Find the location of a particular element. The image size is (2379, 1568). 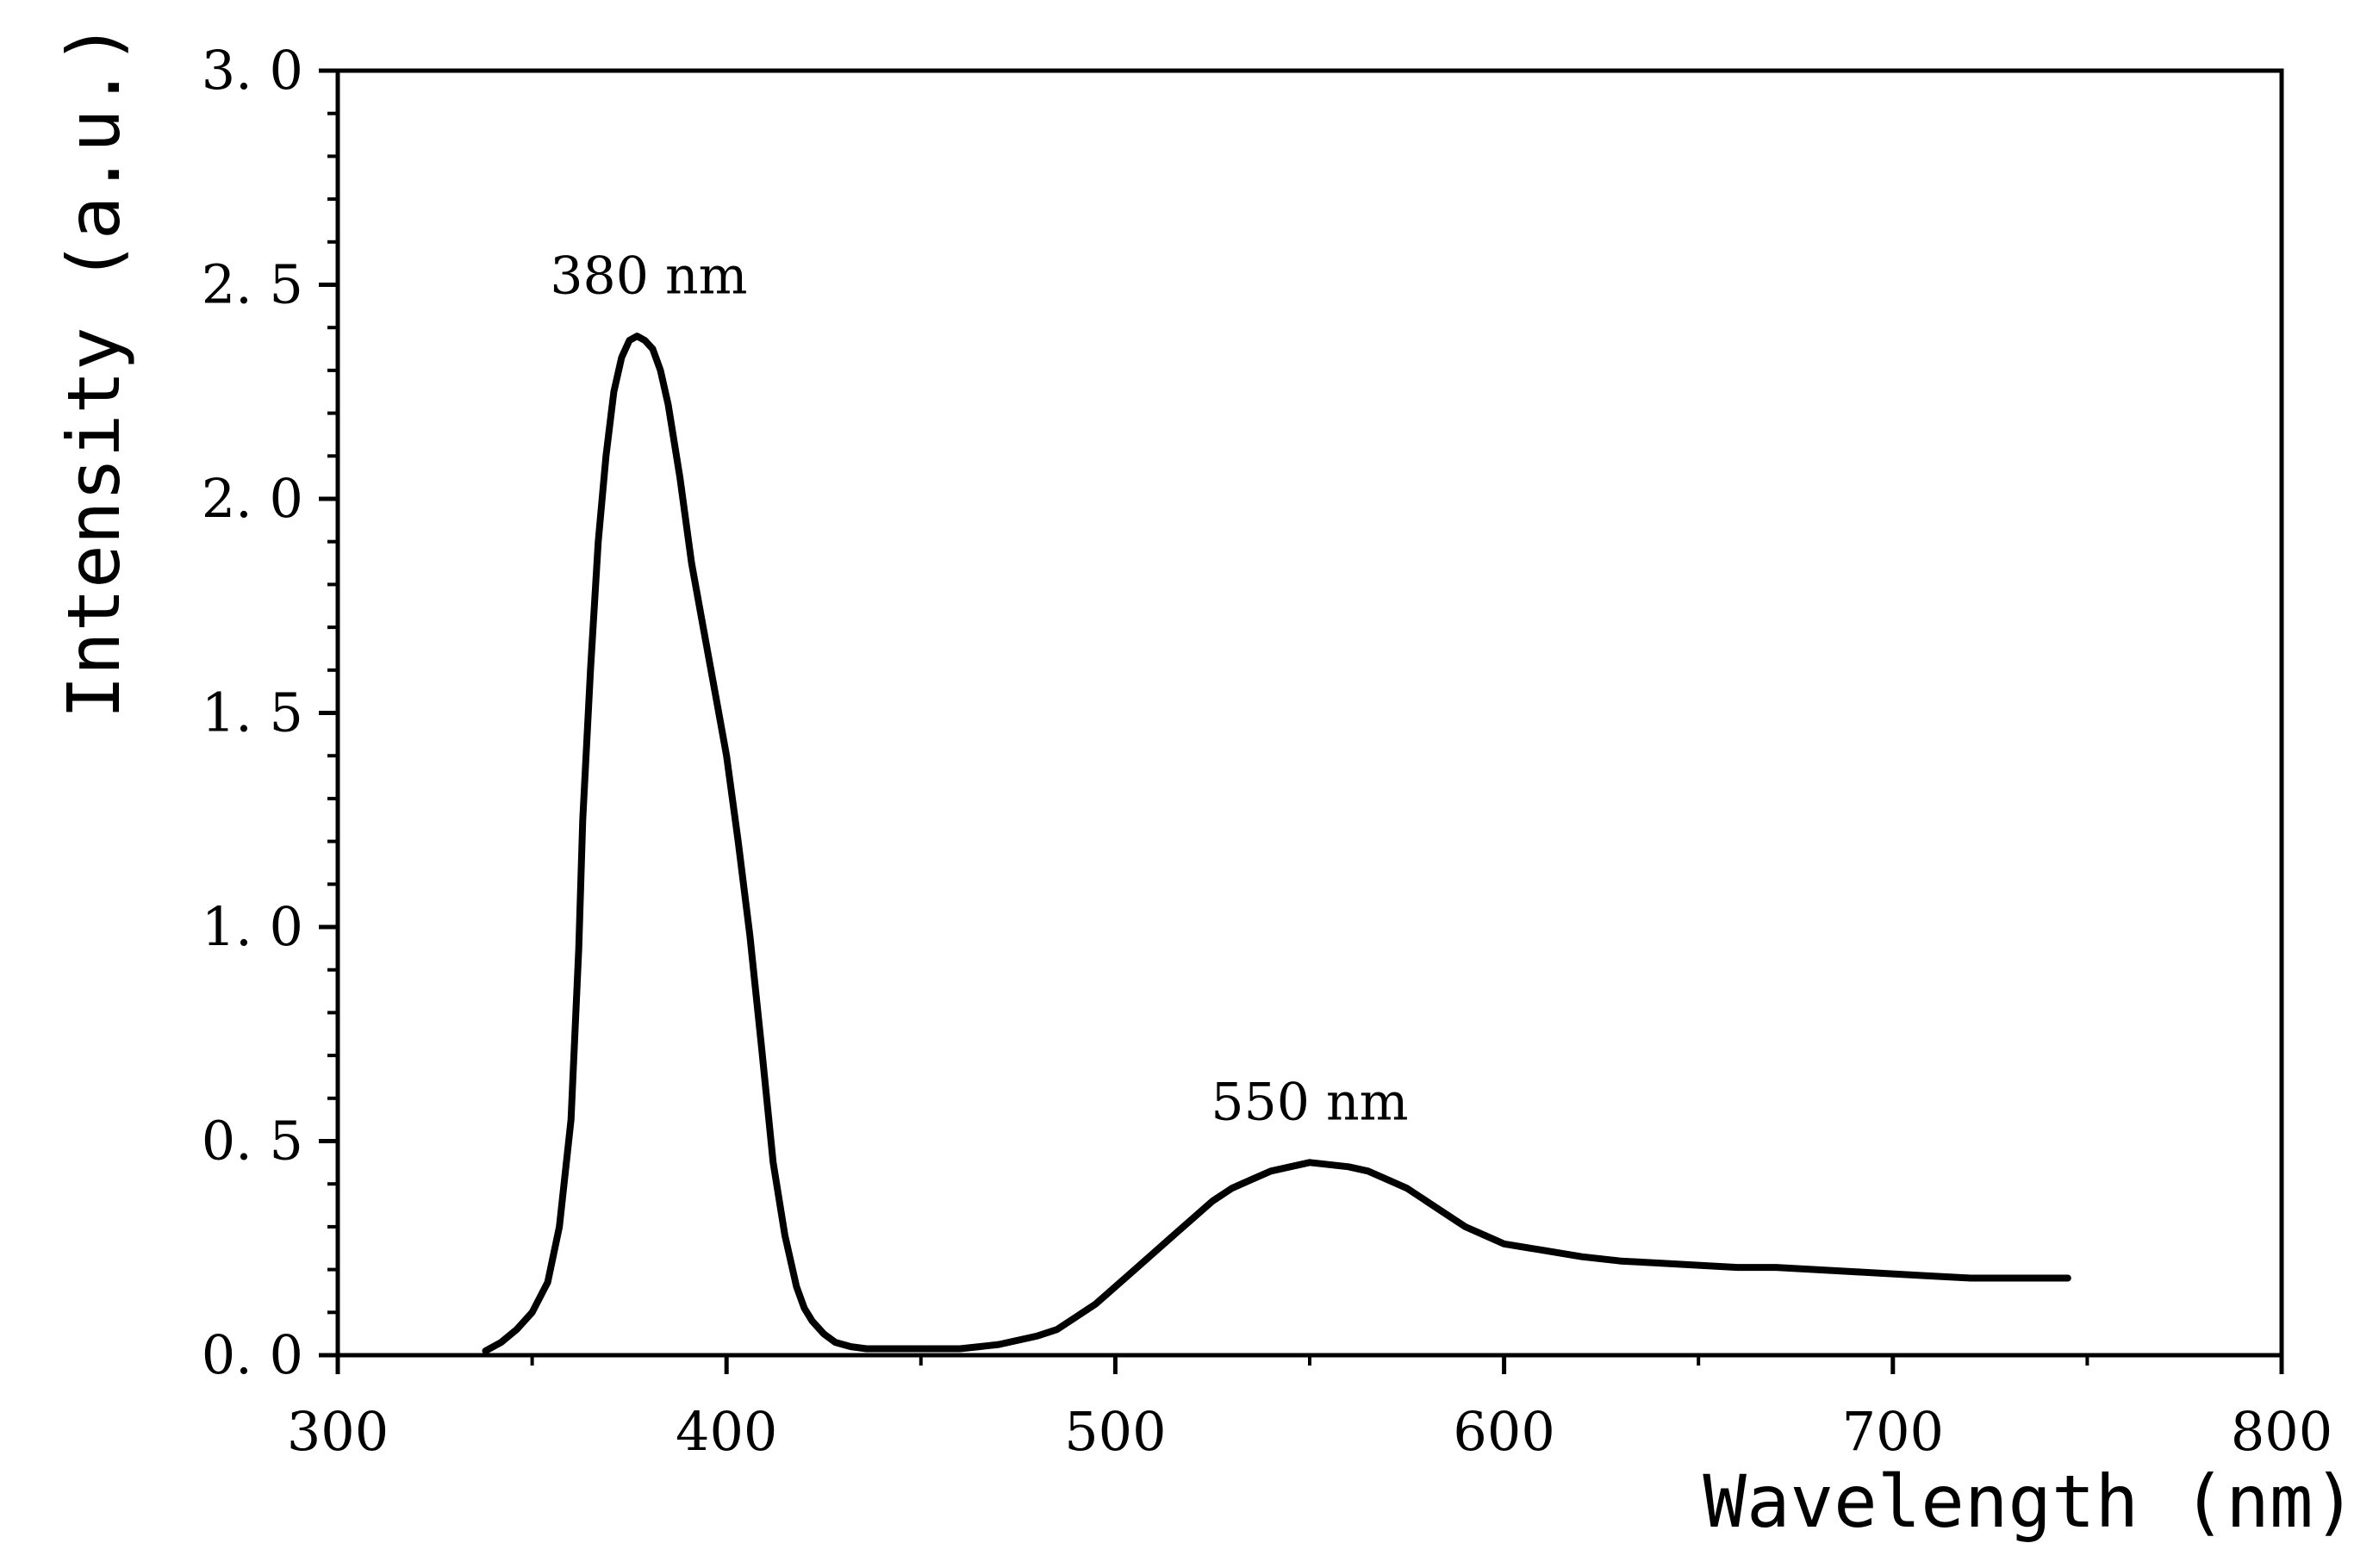

x-axis-ticks: 300 400 500 600 700 800 is located at coordinates (1309, 1409).